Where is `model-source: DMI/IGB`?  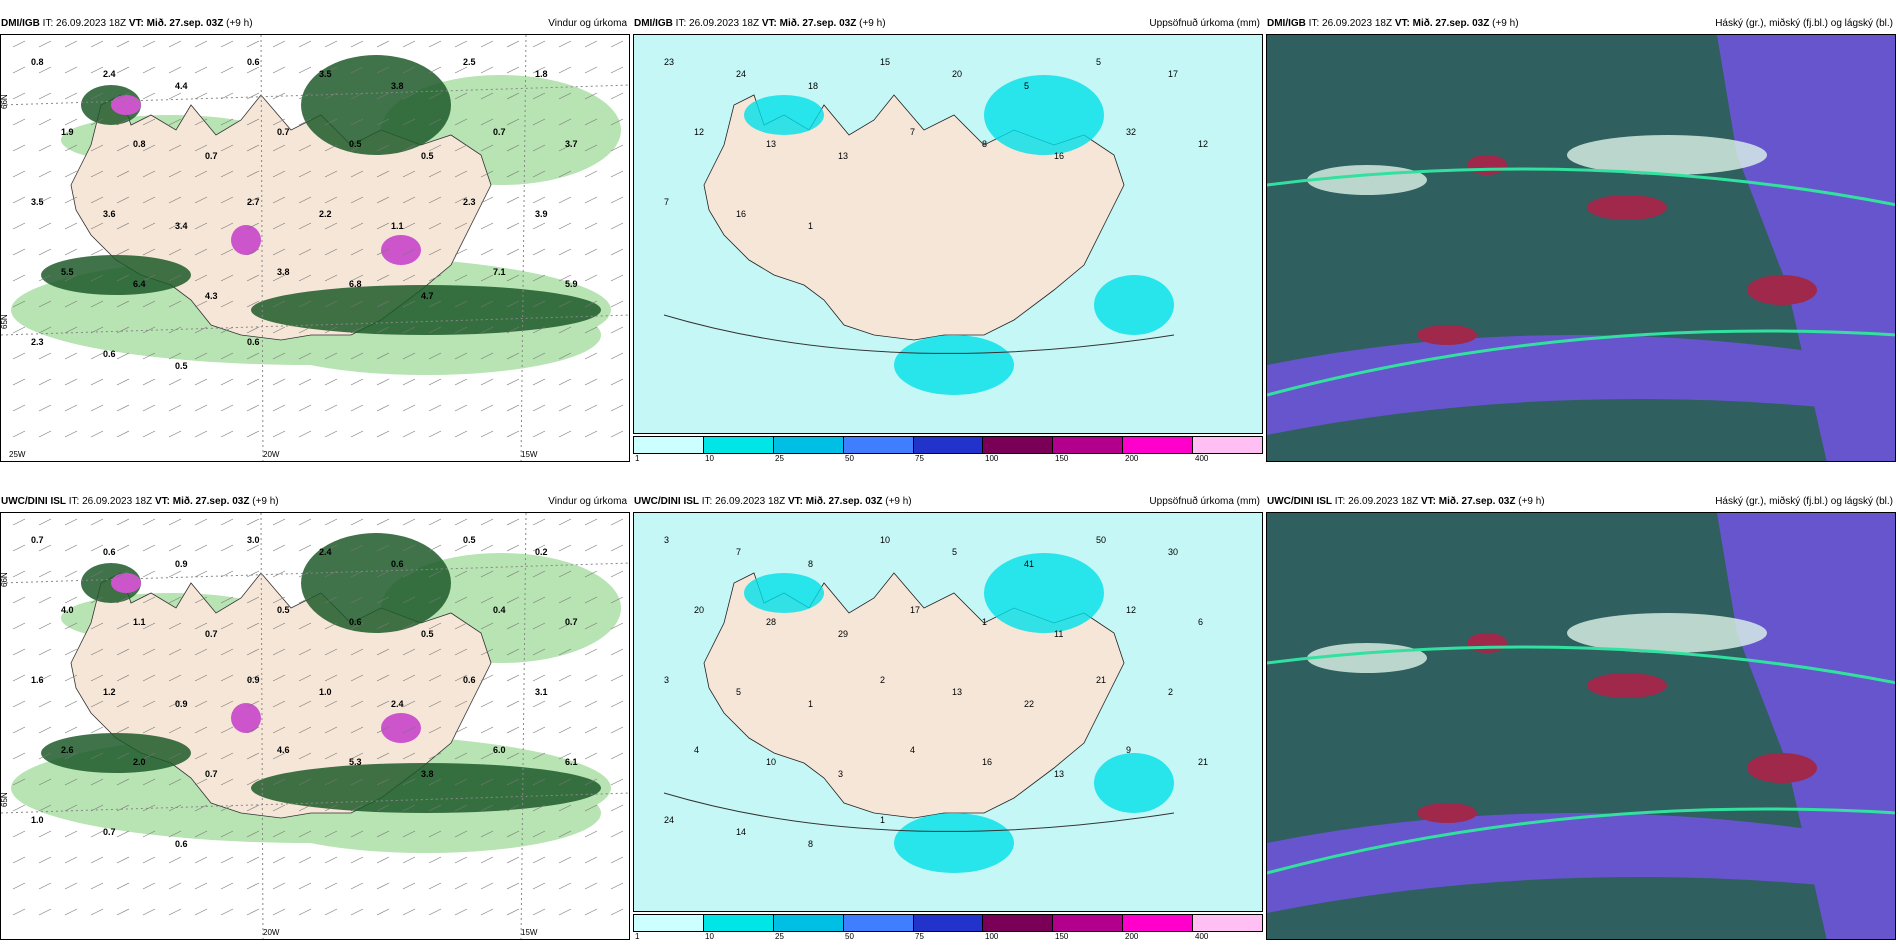
model-source: DMI/IGB is located at coordinates (653, 23).